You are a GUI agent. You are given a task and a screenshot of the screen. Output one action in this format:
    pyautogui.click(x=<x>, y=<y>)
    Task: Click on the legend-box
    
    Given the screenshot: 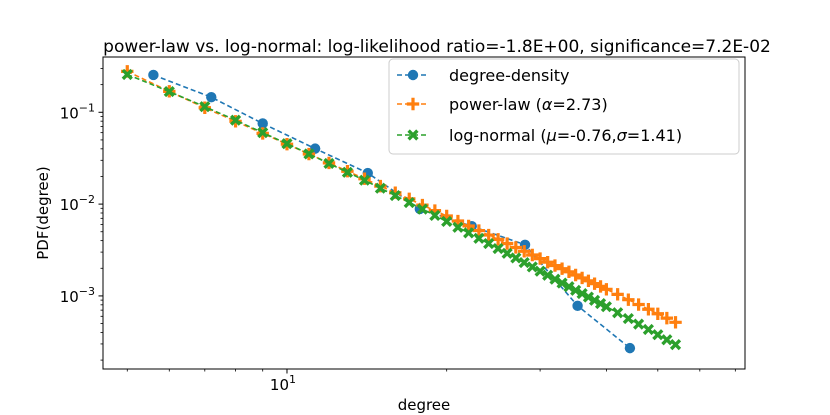 What is the action you would take?
    pyautogui.click(x=564, y=106)
    